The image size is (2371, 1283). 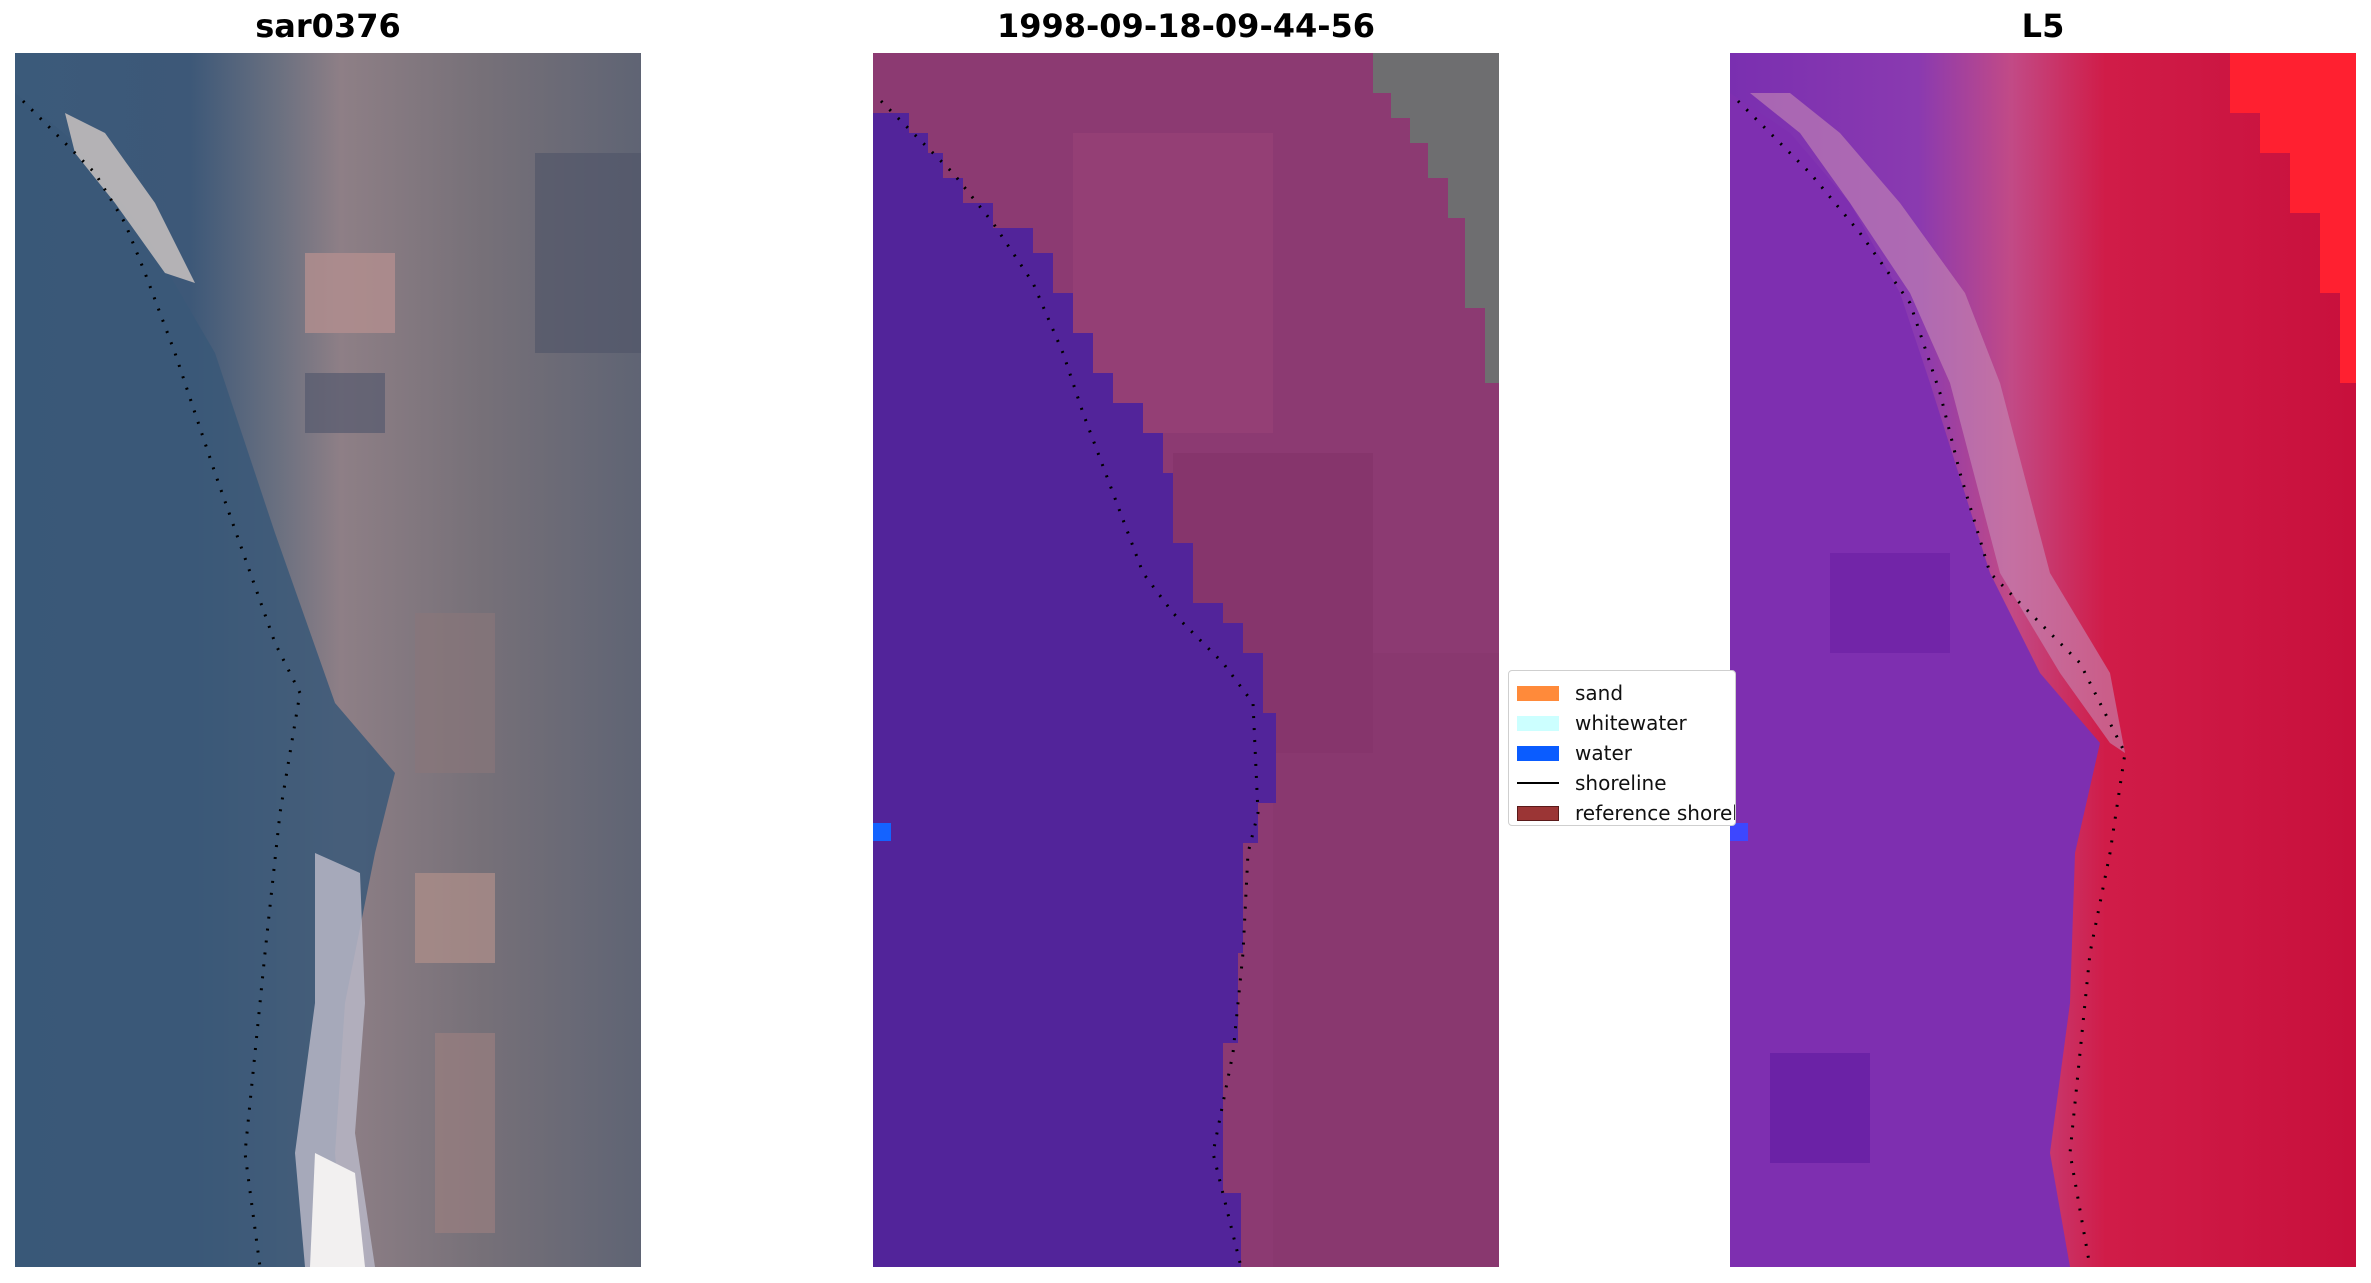 I want to click on reference-shoreline-swatch, so click(x=1538, y=813).